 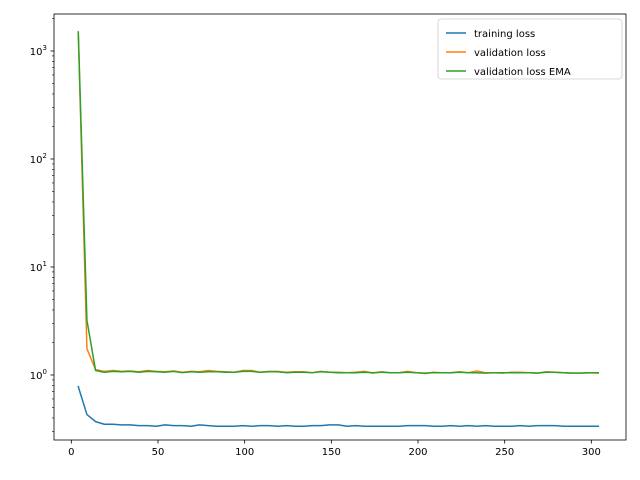 I want to click on x-tick-label-2: 100, so click(x=244, y=452).